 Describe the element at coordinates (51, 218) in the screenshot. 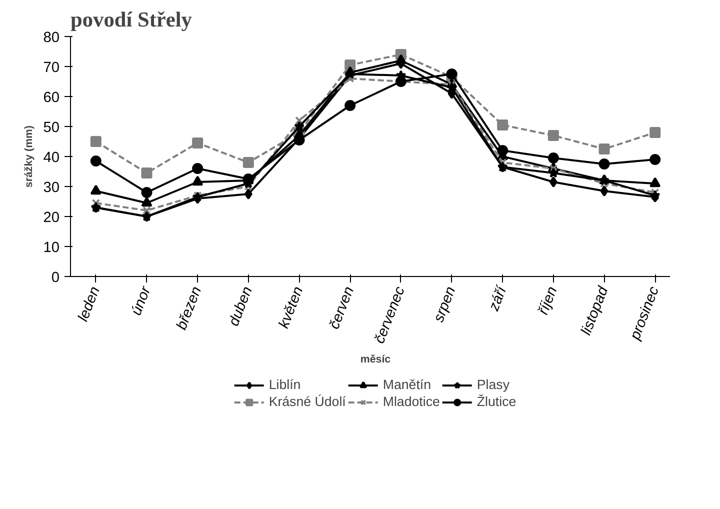

I see `y-tick-label: 20` at that location.